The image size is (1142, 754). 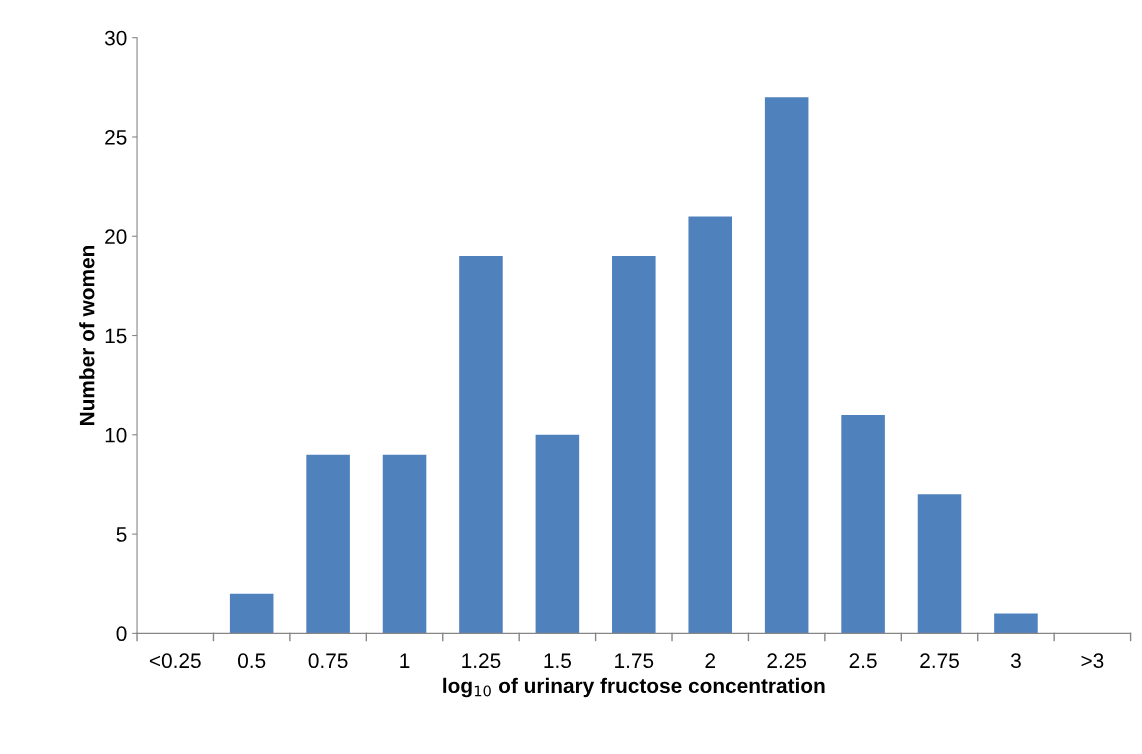 I want to click on y-tick-label: 15, so click(x=116, y=336).